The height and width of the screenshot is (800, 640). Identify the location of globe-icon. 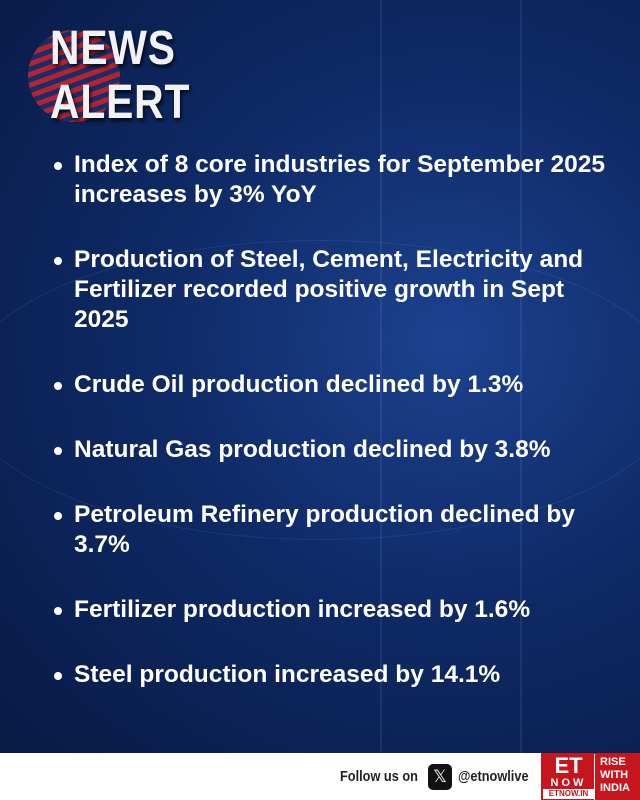
(74, 76).